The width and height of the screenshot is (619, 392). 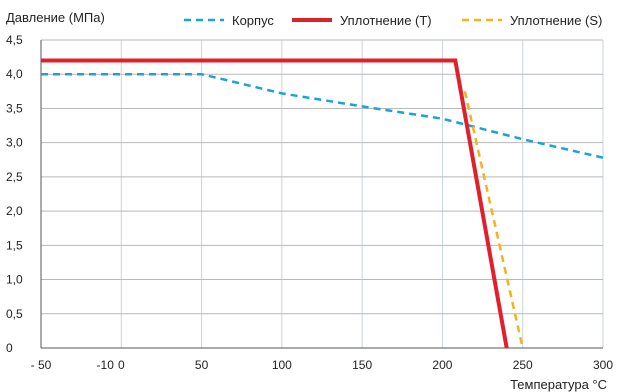 I want to click on y-tick-label: 4,5, so click(x=14, y=40).